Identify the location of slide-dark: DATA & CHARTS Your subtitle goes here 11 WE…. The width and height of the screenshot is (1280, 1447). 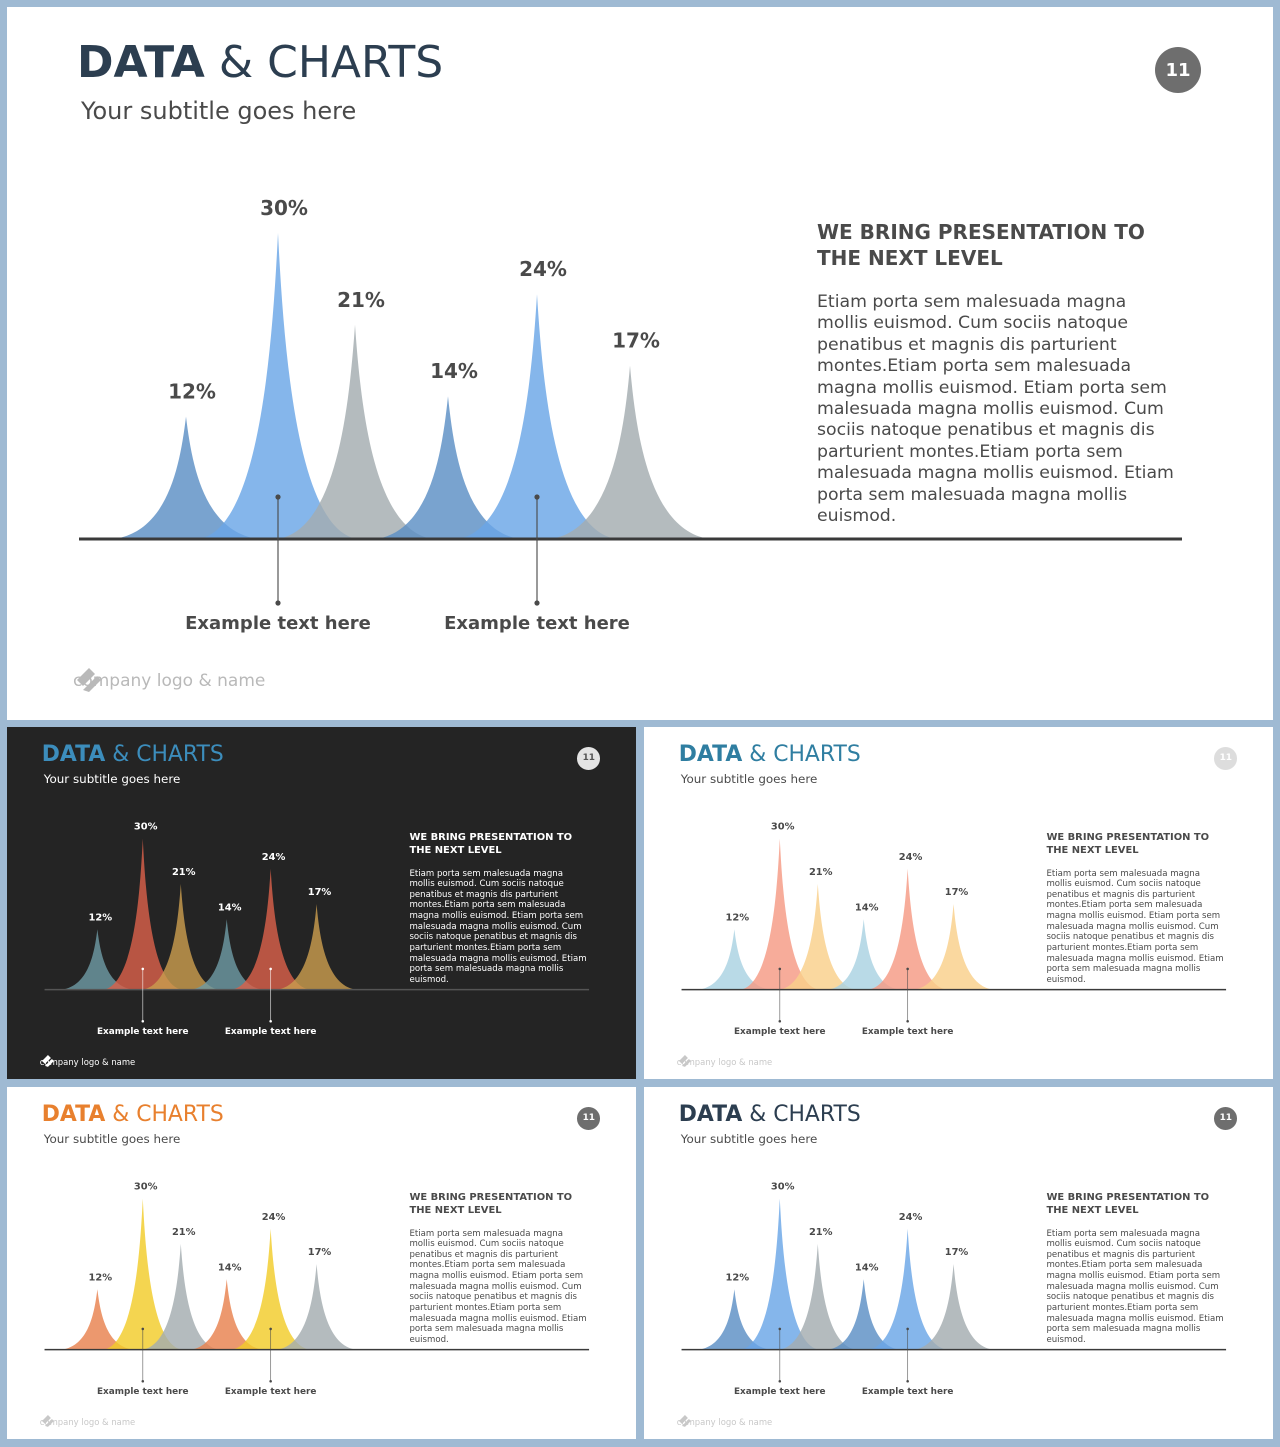
(321, 903).